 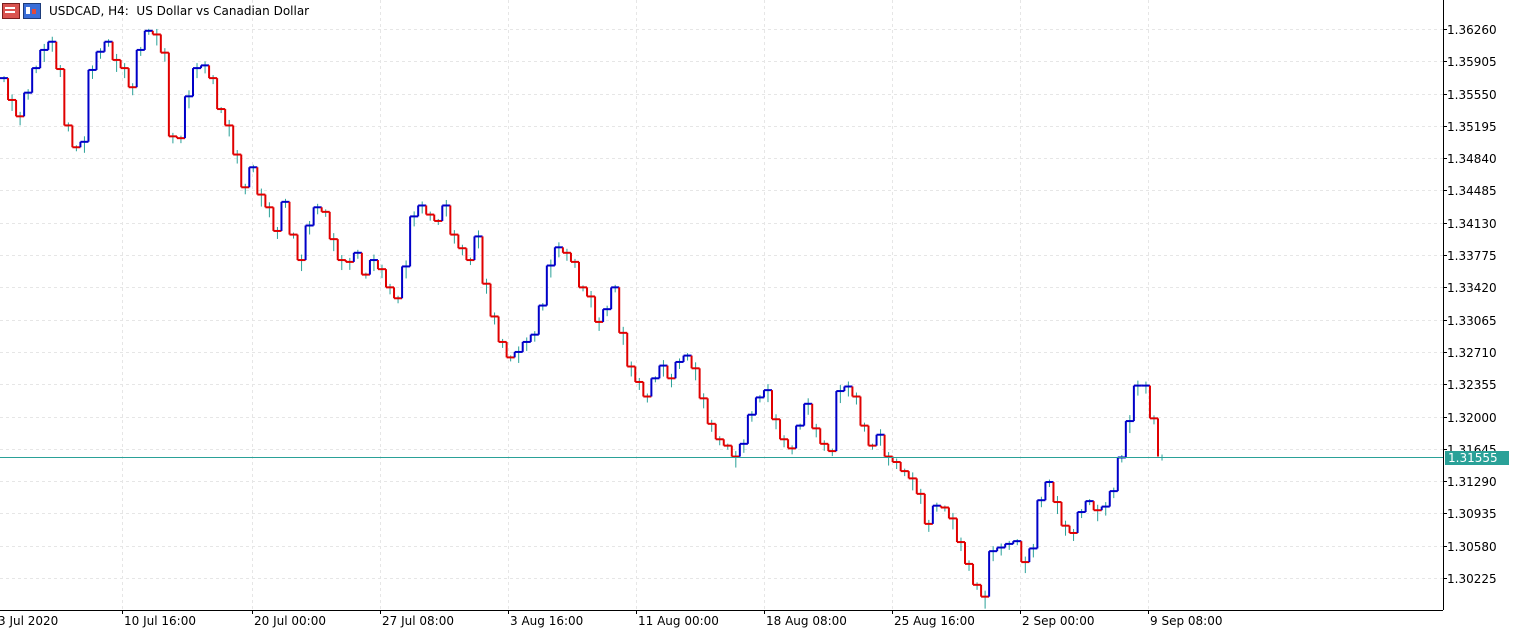 I want to click on time-tick-label: 11 Aug 00:00, so click(x=678, y=621).